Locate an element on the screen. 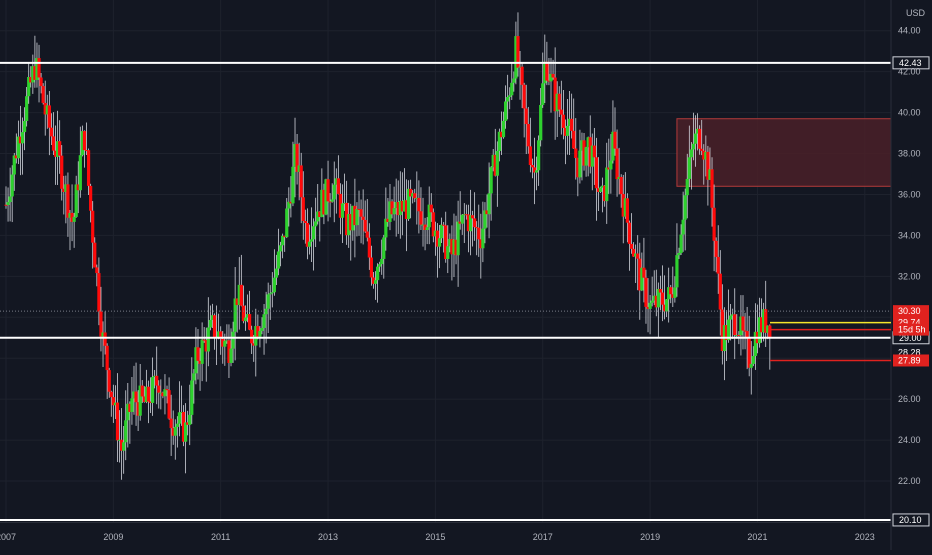 The image size is (932, 555). y-tick-label: 32.00 is located at coordinates (909, 276).